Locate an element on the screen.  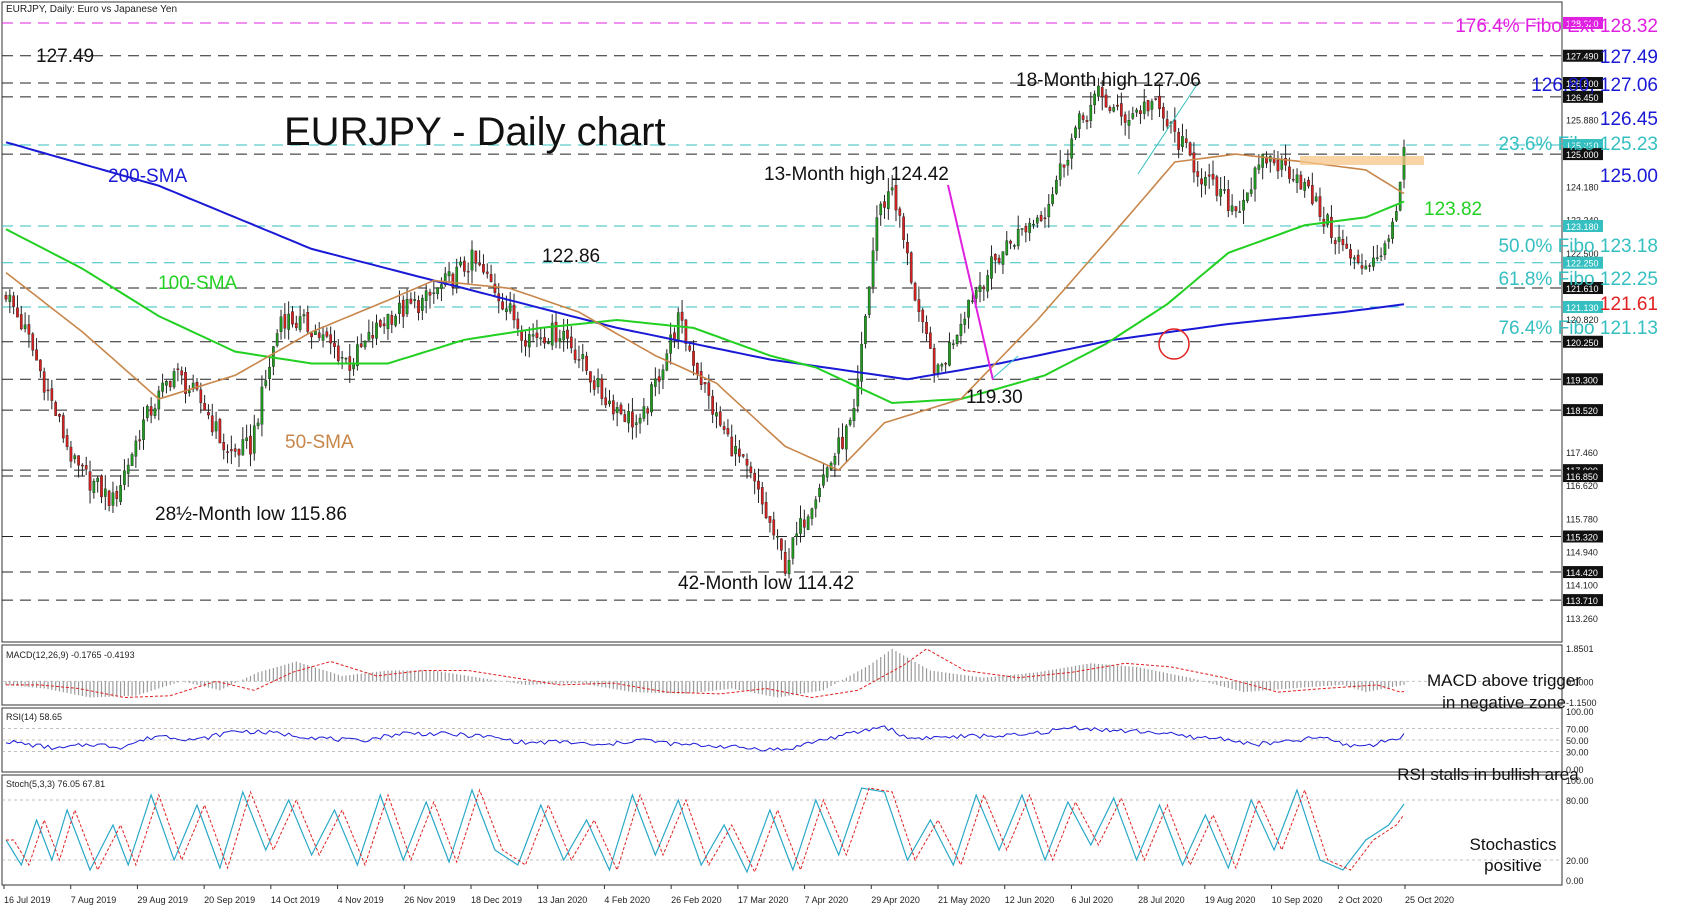
price-tick-label: 122.500 is located at coordinates (1582, 254).